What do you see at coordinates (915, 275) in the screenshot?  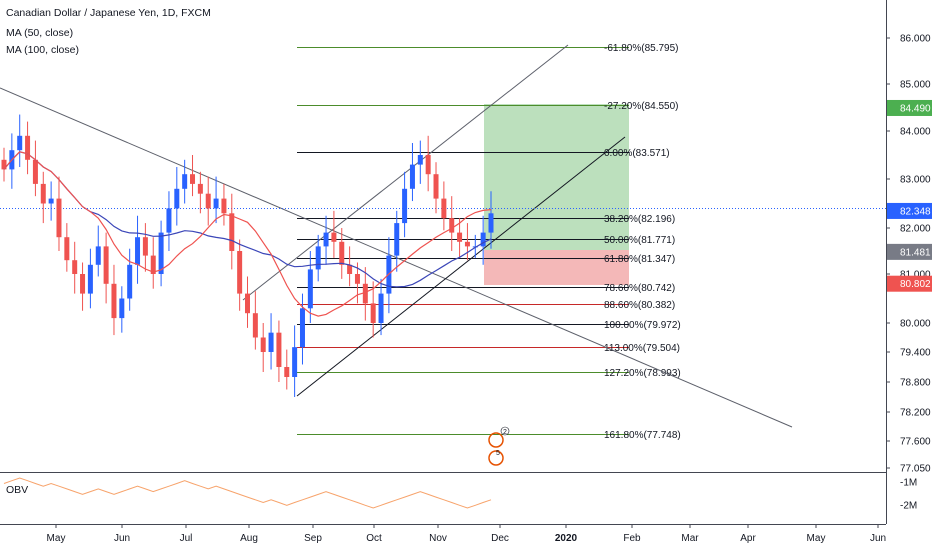 I see `price-tick-label: 81.000` at bounding box center [915, 275].